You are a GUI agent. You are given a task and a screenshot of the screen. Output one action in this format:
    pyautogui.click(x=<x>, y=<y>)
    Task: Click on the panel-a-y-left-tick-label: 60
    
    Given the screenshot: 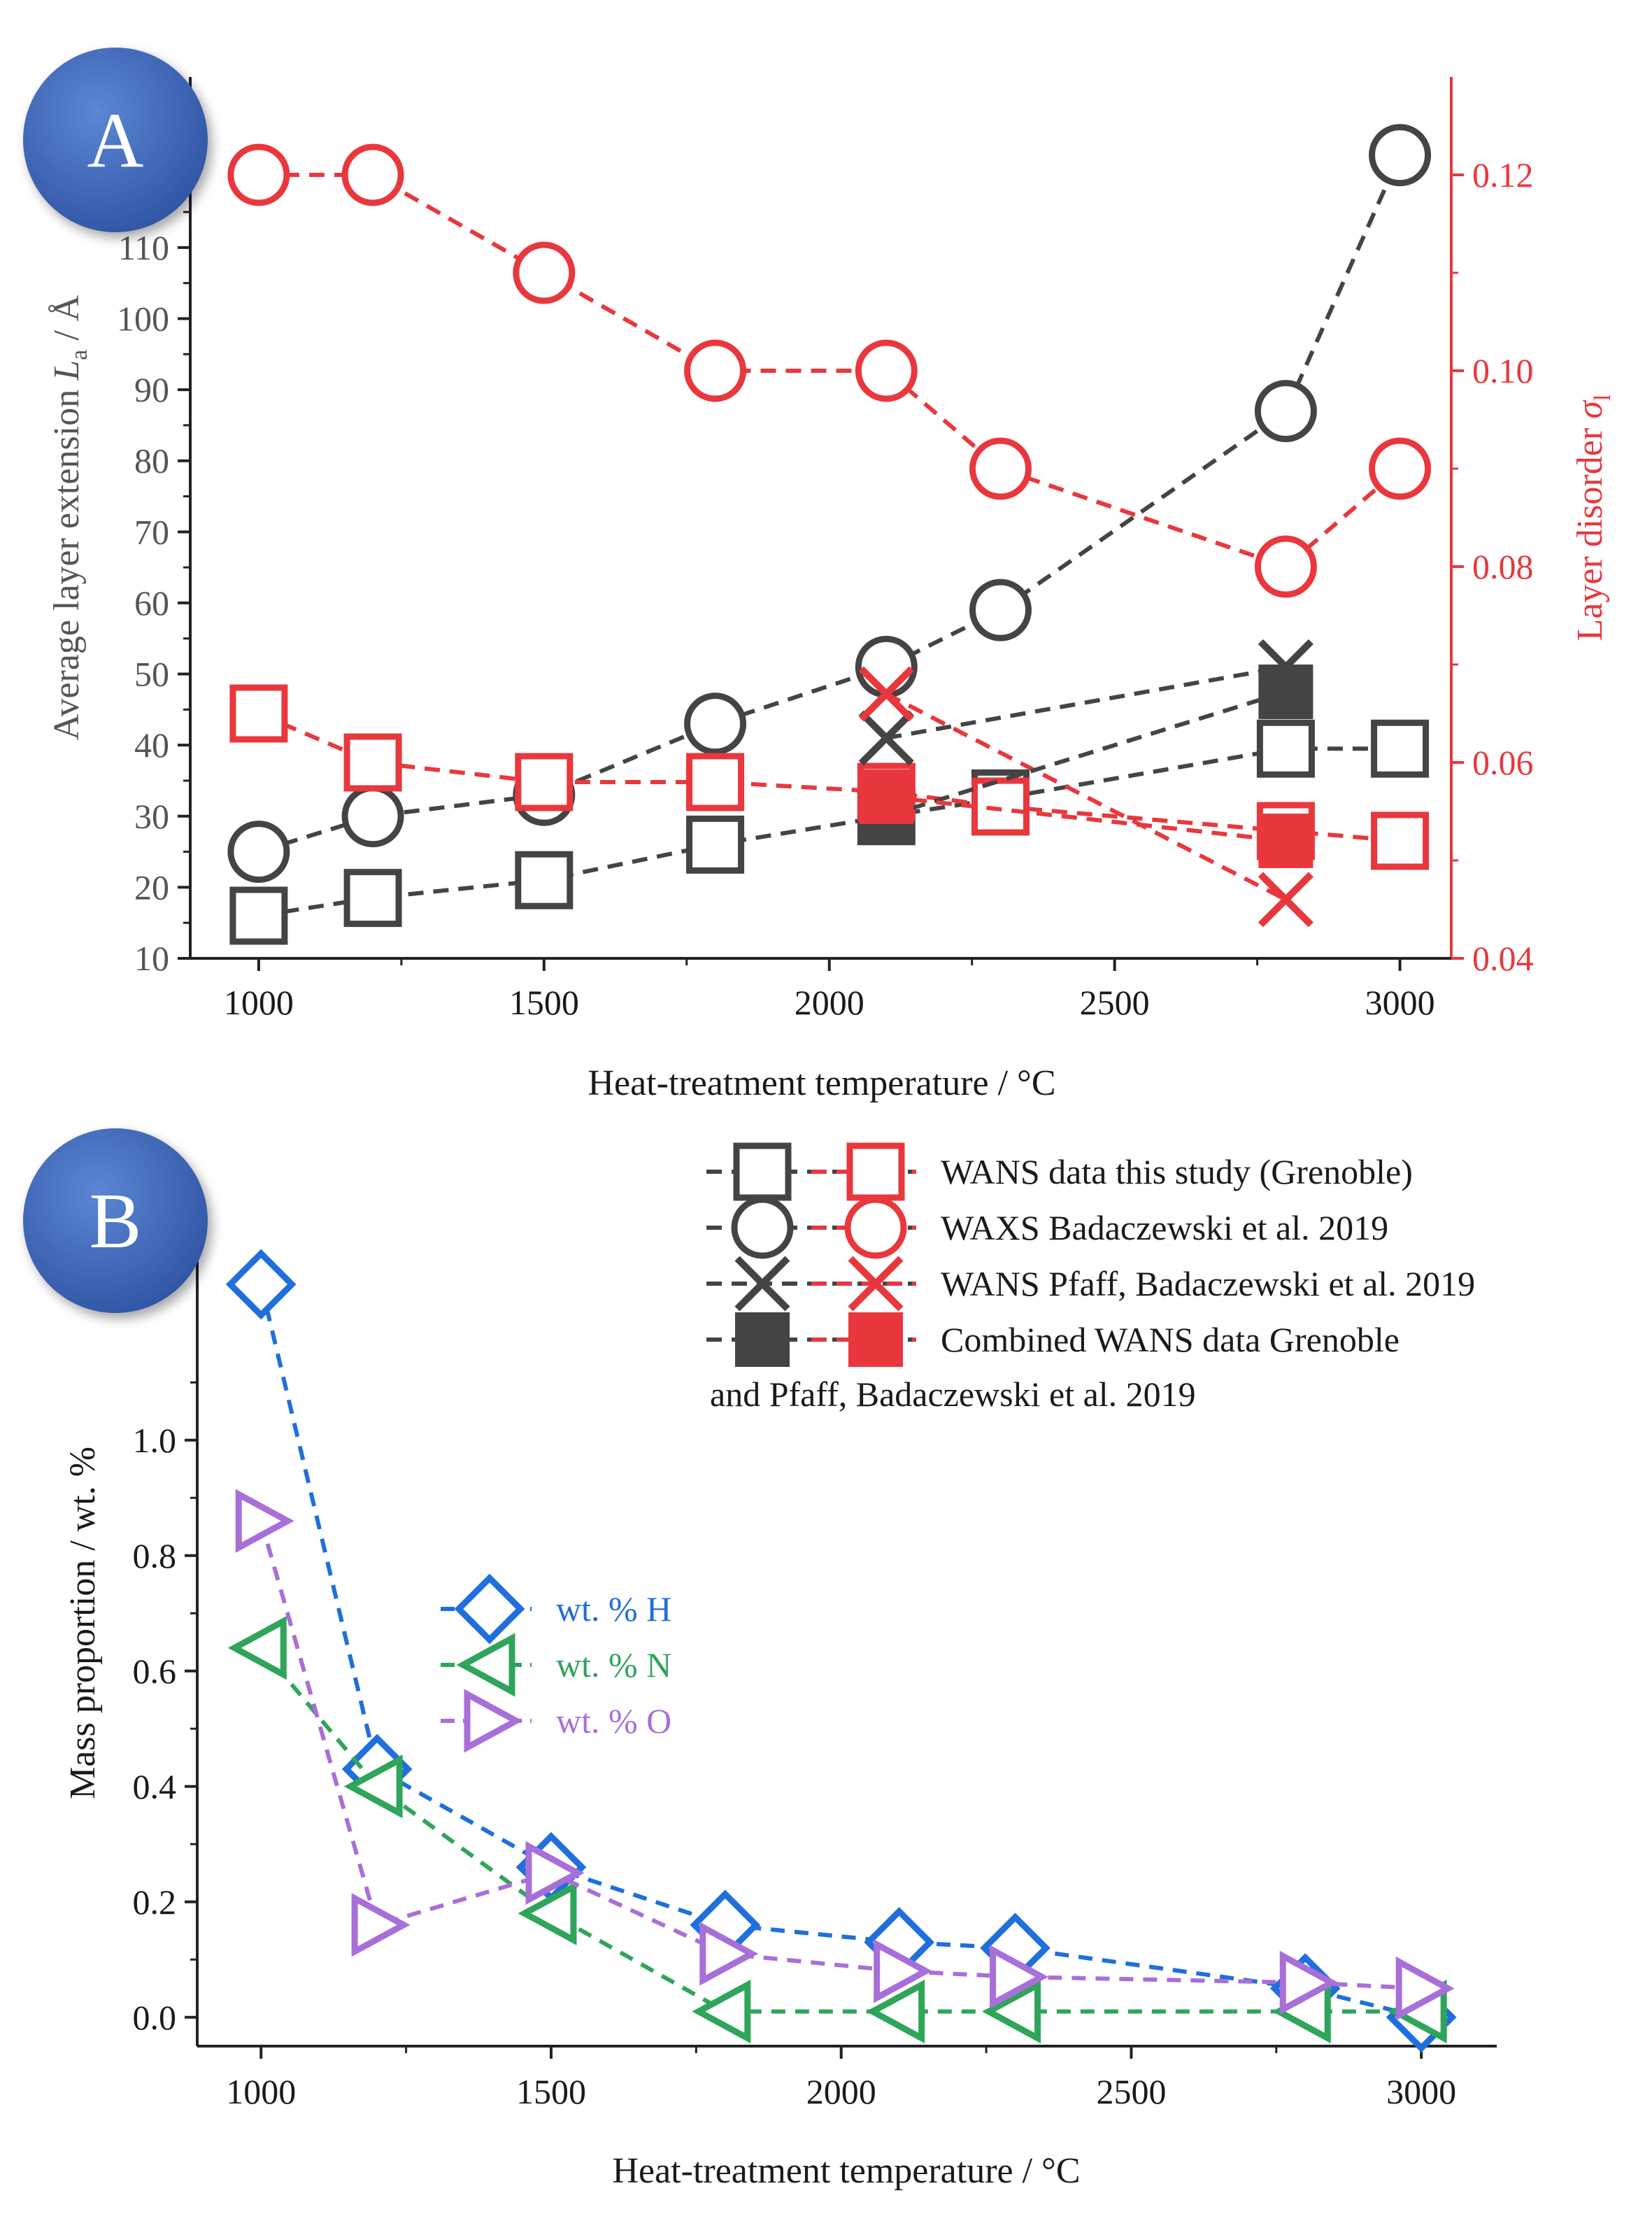 What is the action you would take?
    pyautogui.click(x=151, y=603)
    